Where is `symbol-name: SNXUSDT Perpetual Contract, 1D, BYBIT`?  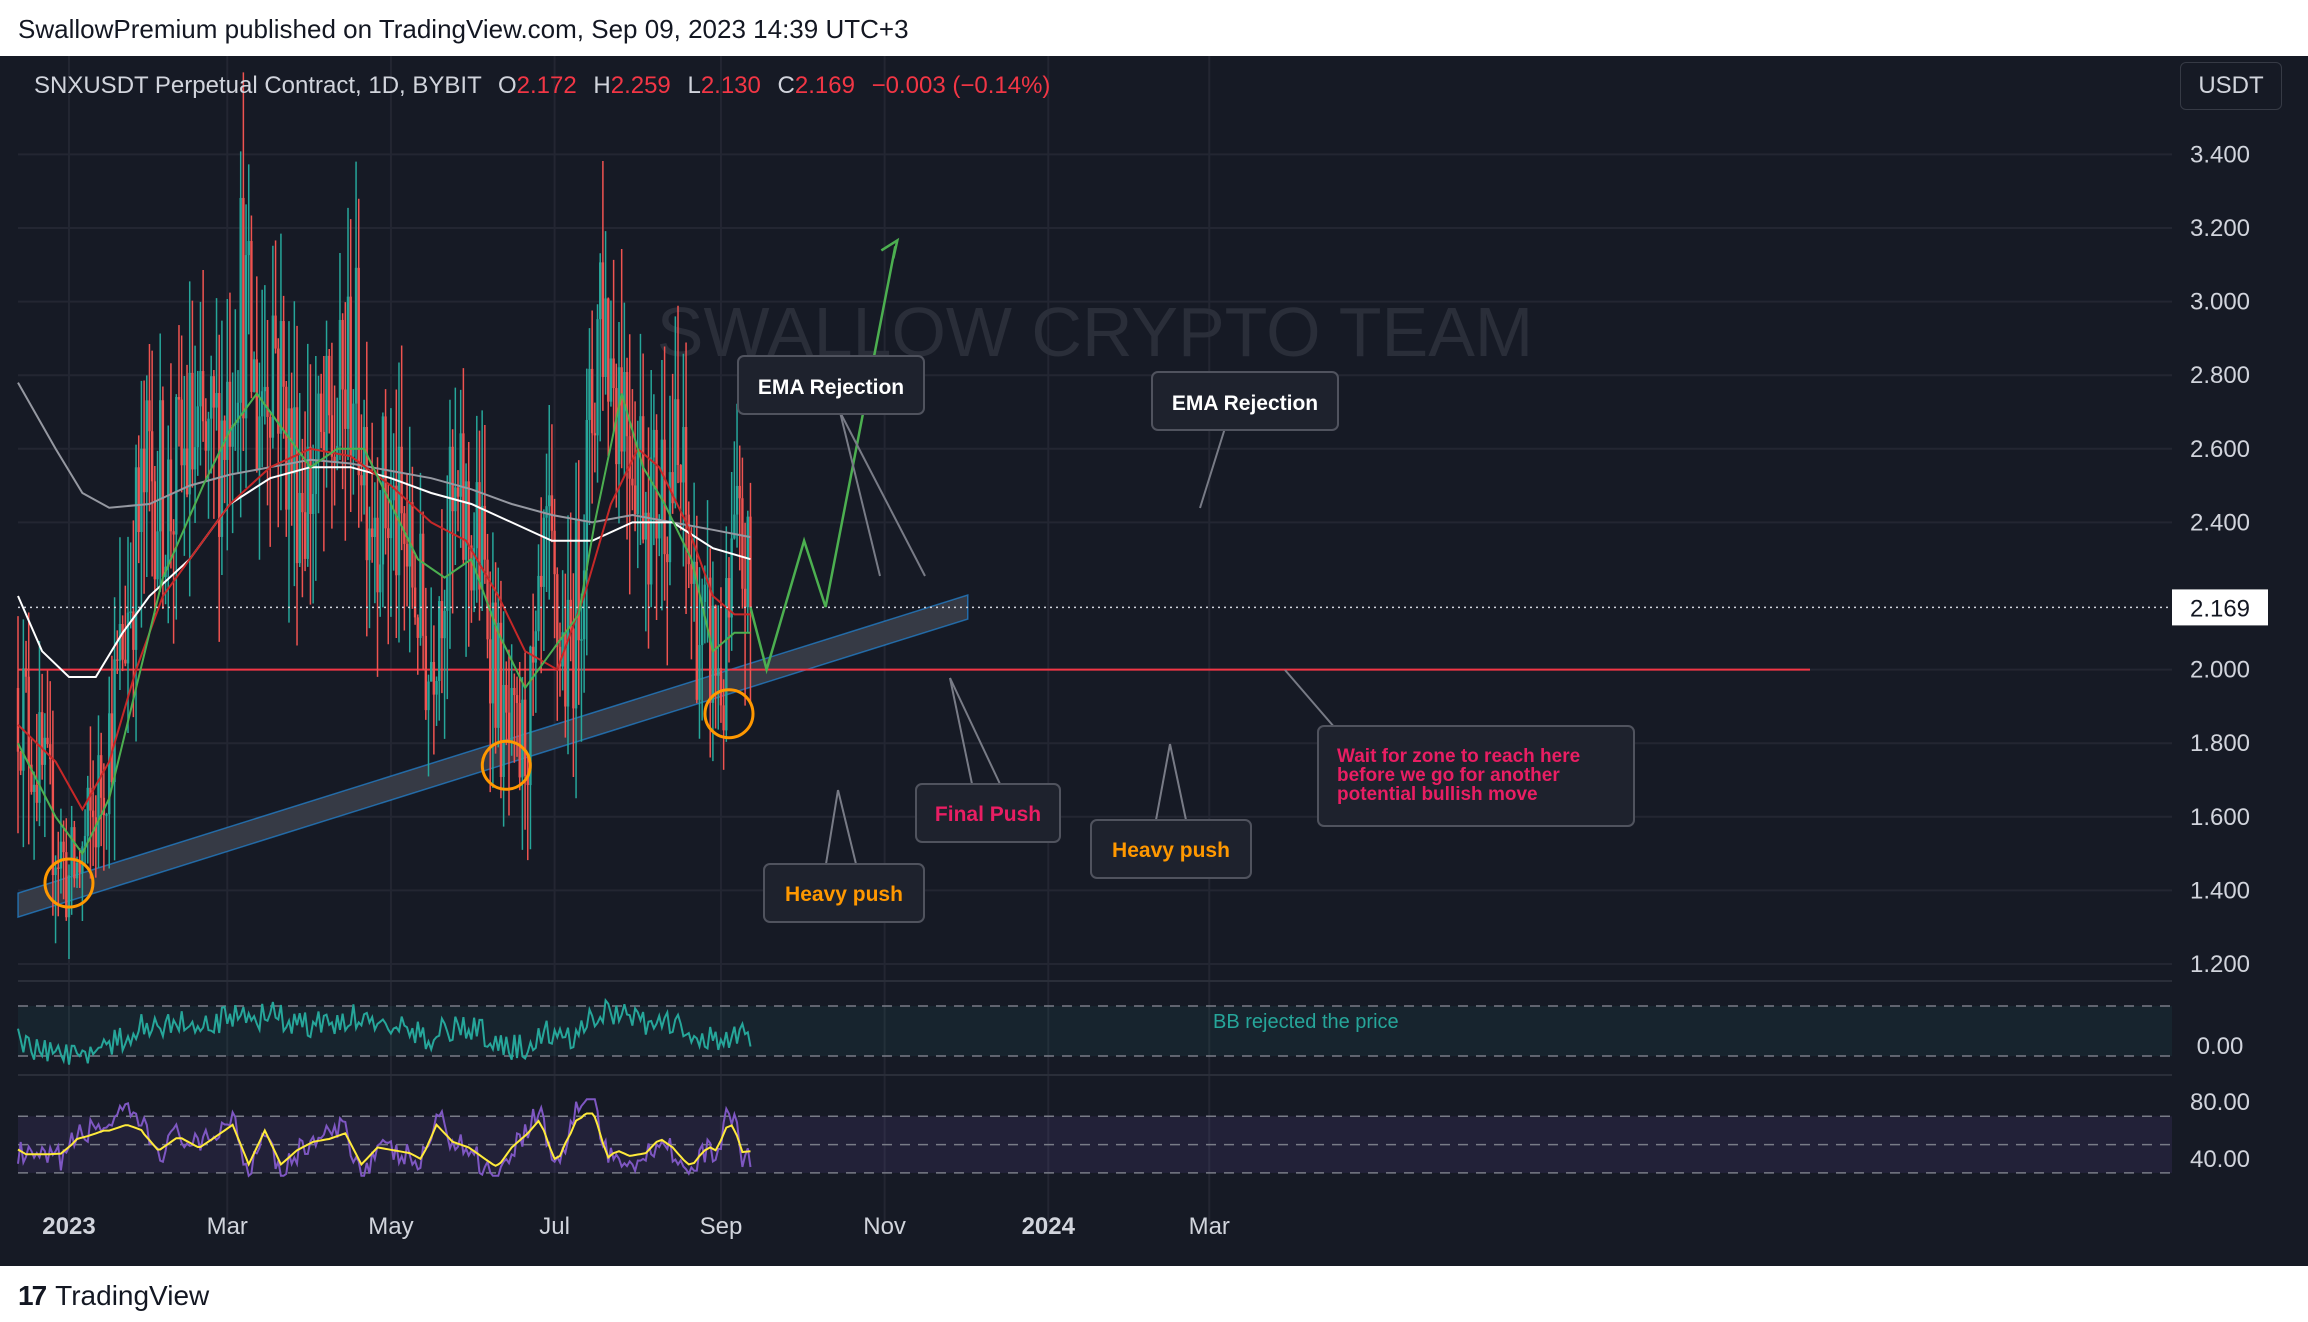
symbol-name: SNXUSDT Perpetual Contract, 1D, BYBIT is located at coordinates (258, 85).